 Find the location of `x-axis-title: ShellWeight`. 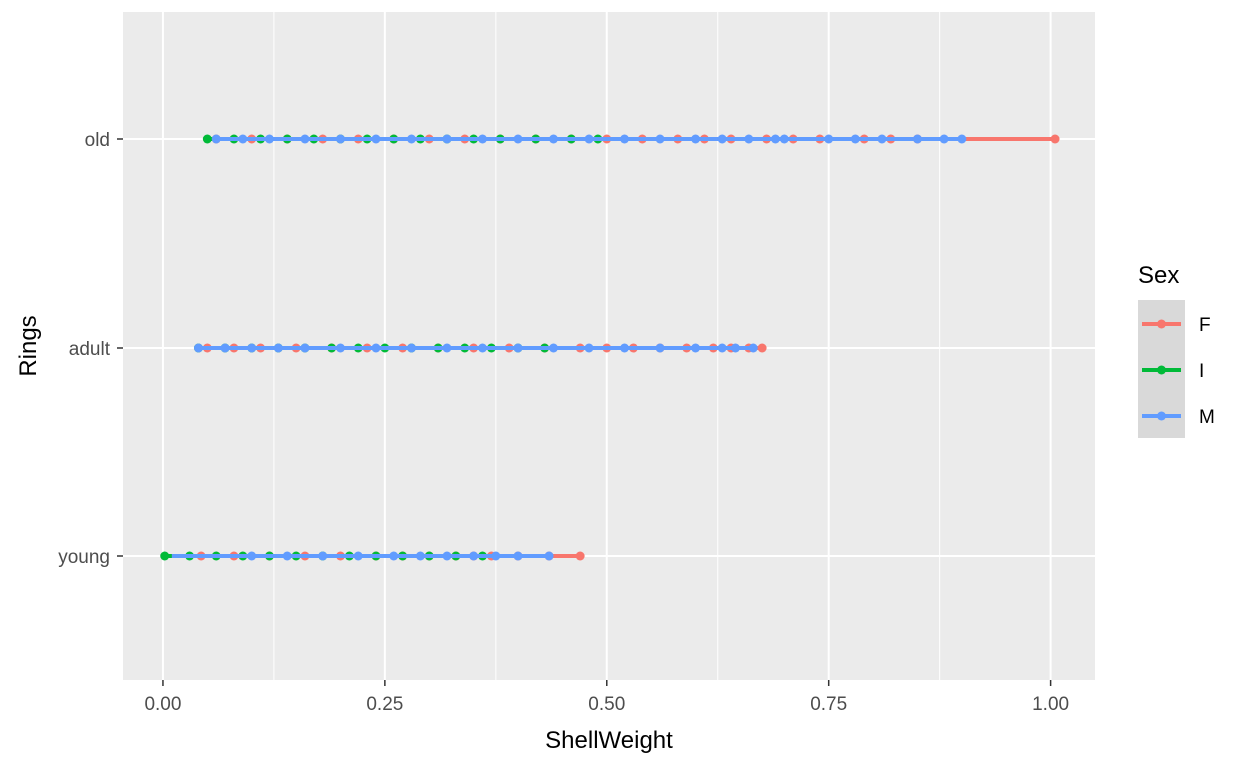

x-axis-title: ShellWeight is located at coordinates (609, 740).